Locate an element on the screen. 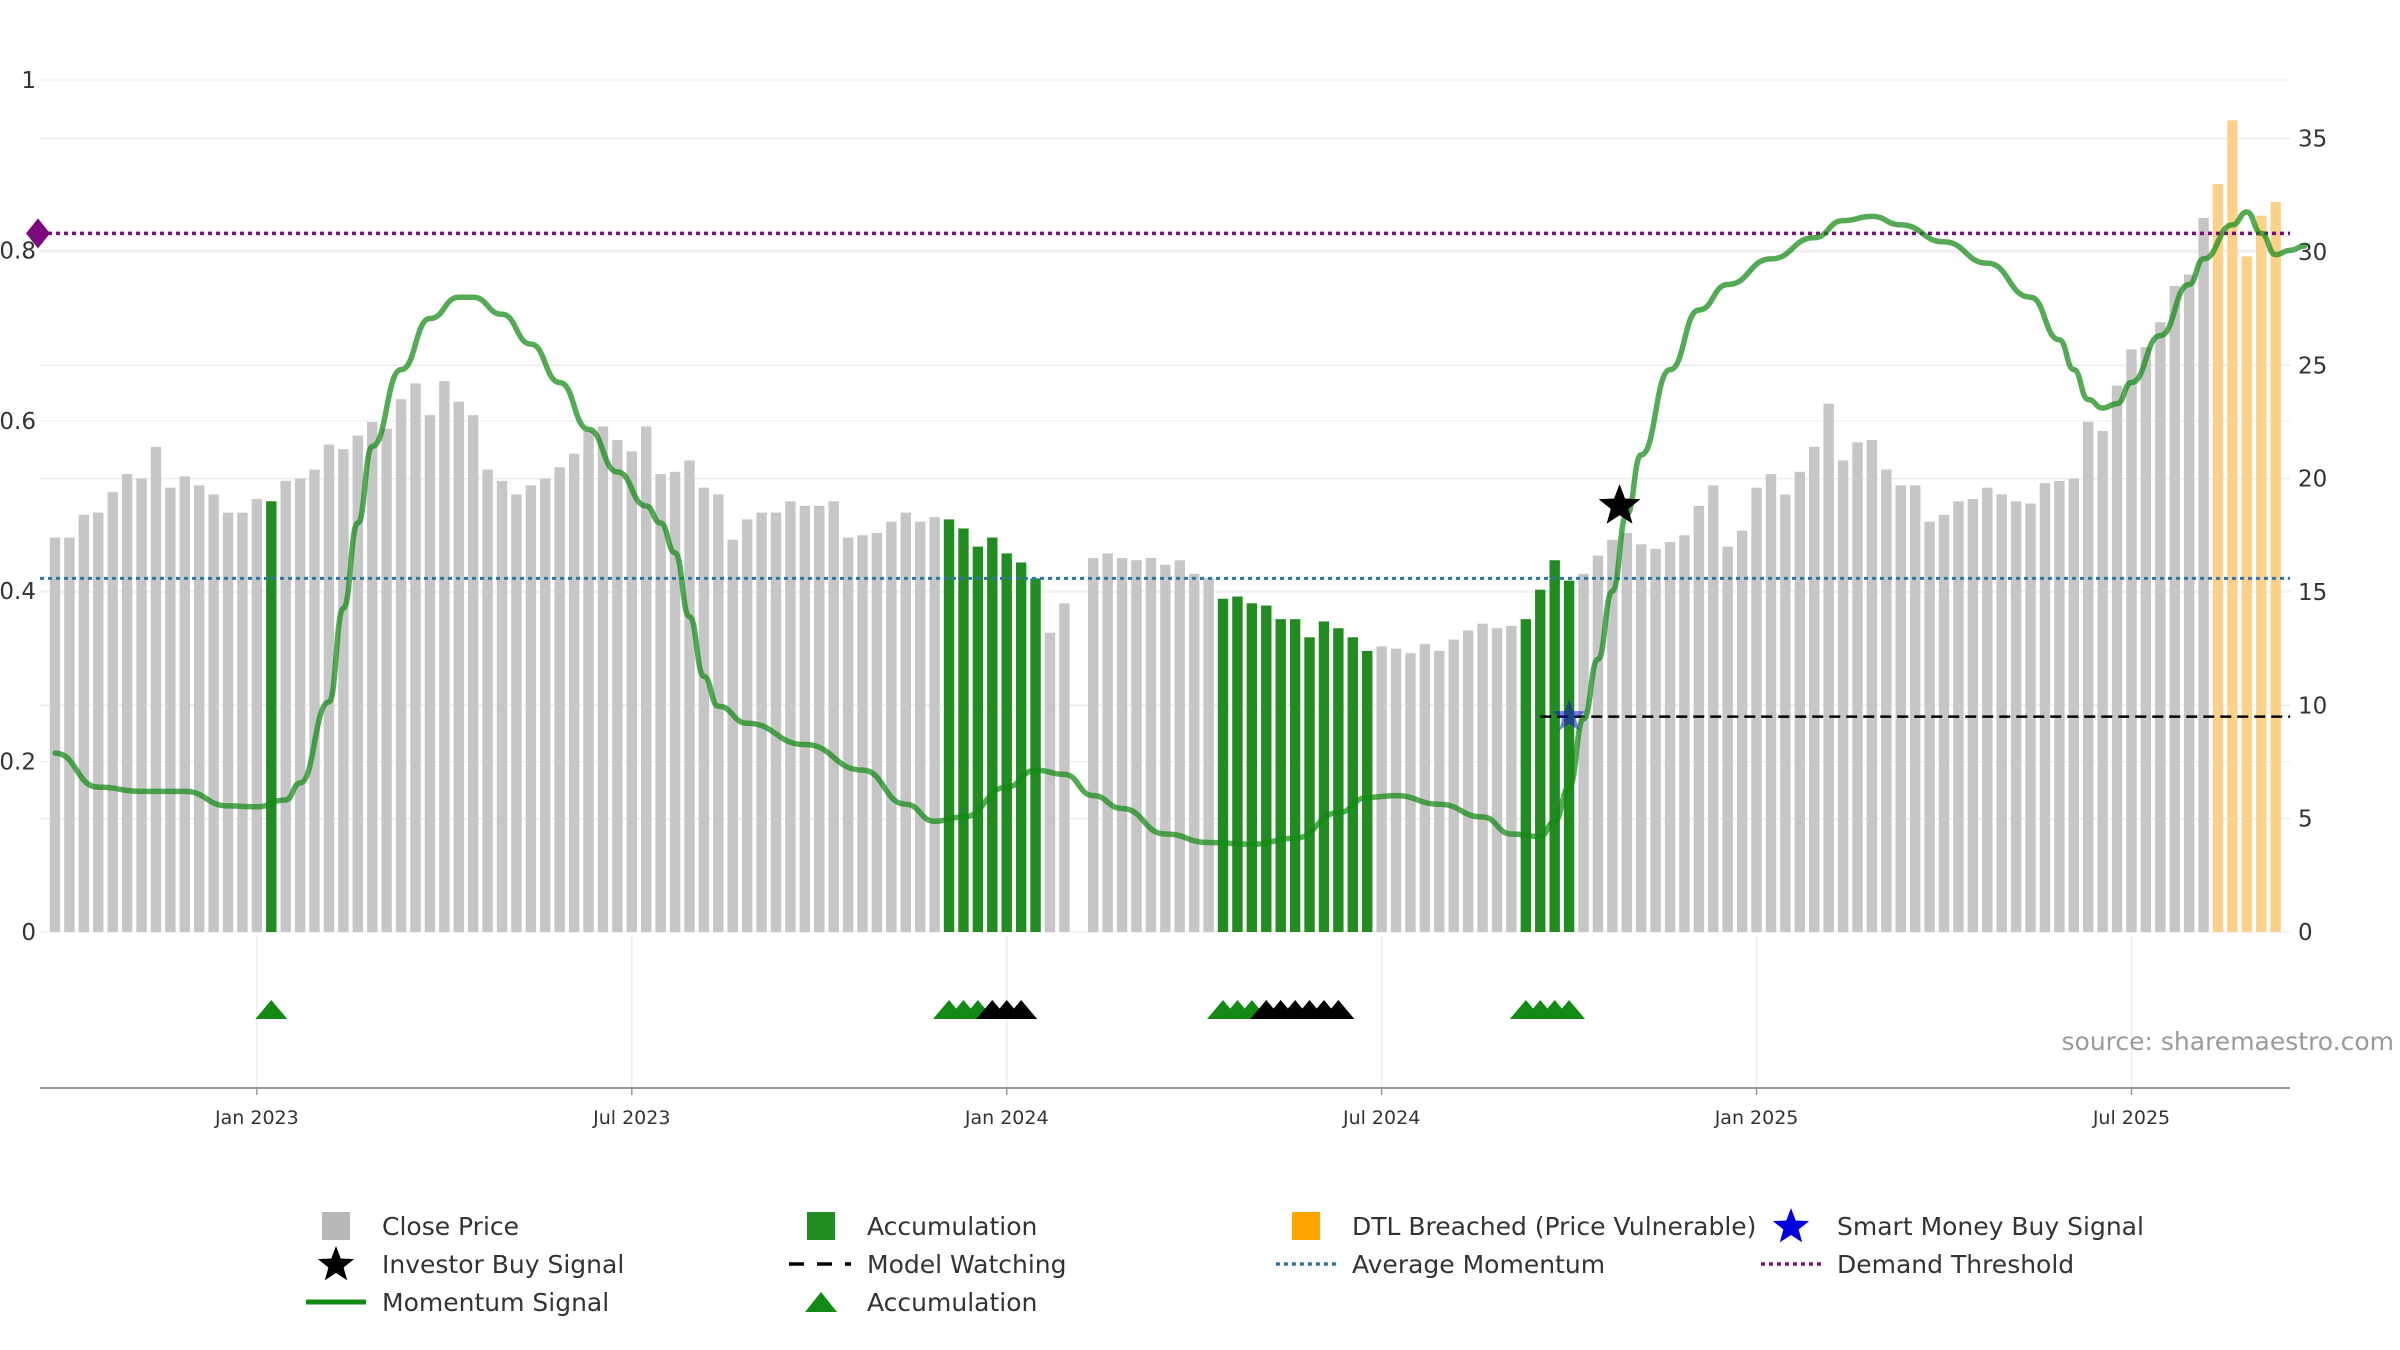  legend-label: Smart Money Buy Signal is located at coordinates (1990, 1226).